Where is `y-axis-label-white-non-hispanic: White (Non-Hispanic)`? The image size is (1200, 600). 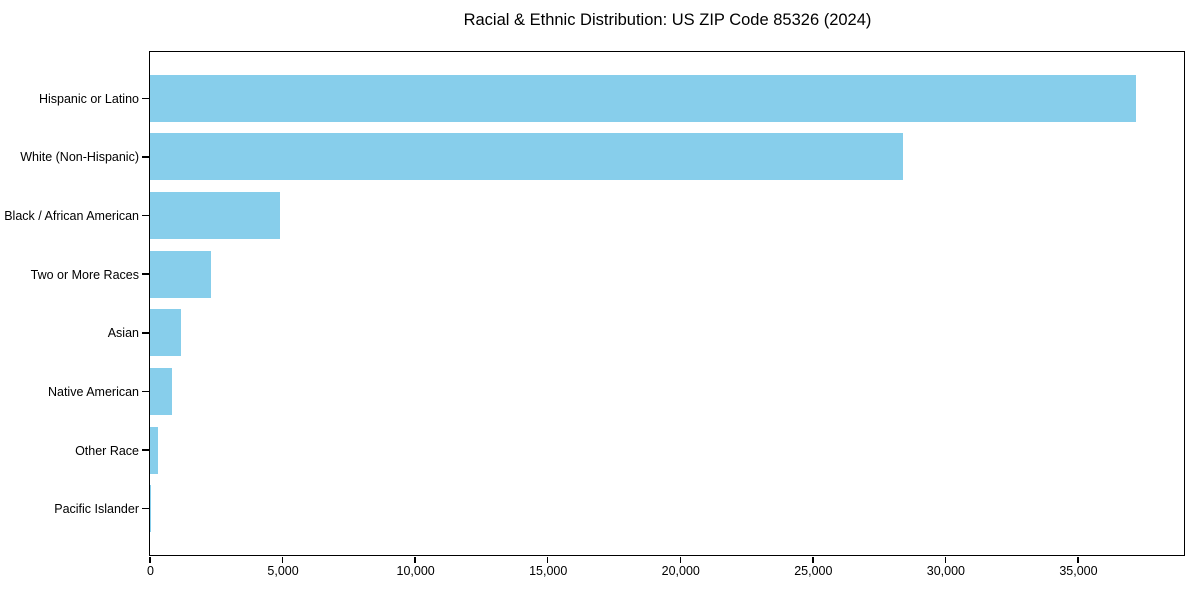 y-axis-label-white-non-hispanic: White (Non-Hispanic) is located at coordinates (79, 157).